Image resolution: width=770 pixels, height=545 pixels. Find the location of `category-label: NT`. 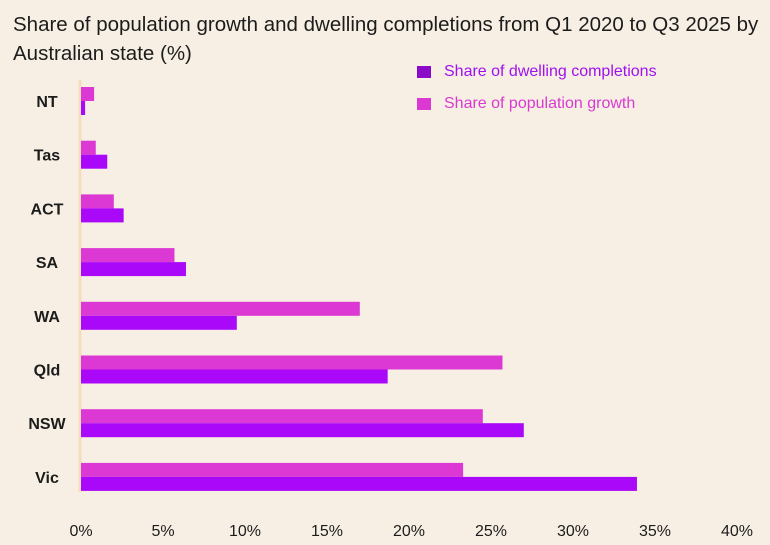

category-label: NT is located at coordinates (47, 102).